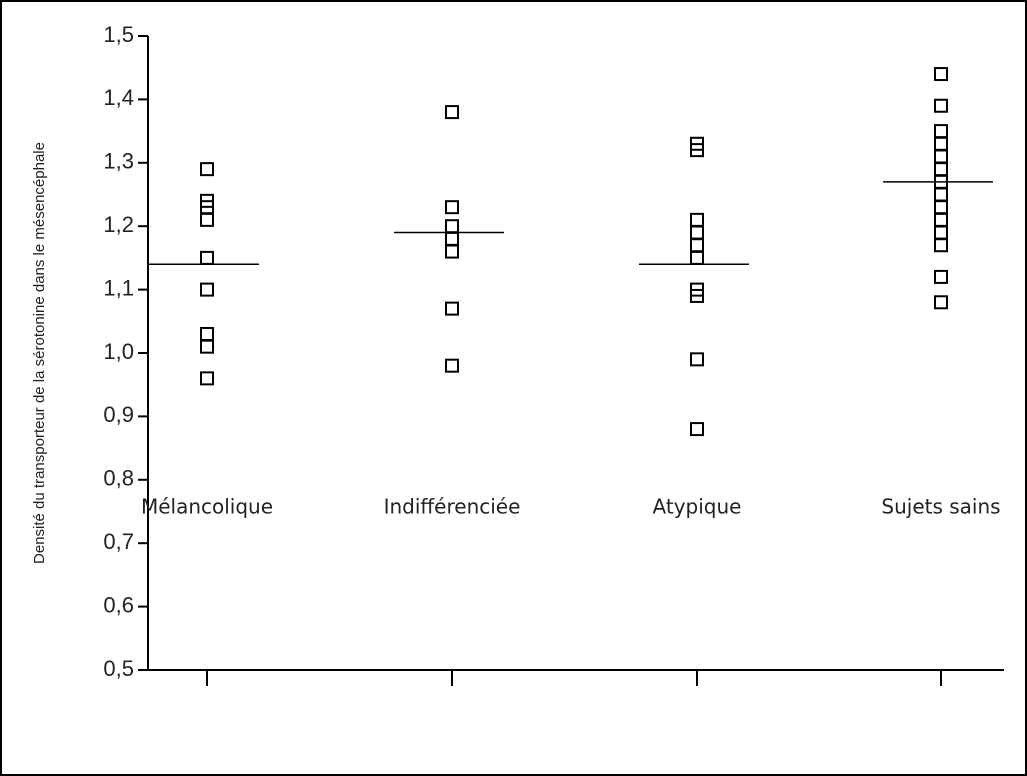 This screenshot has width=1027, height=776. What do you see at coordinates (118, 604) in the screenshot?
I see `y-tick-label: 0,6` at bounding box center [118, 604].